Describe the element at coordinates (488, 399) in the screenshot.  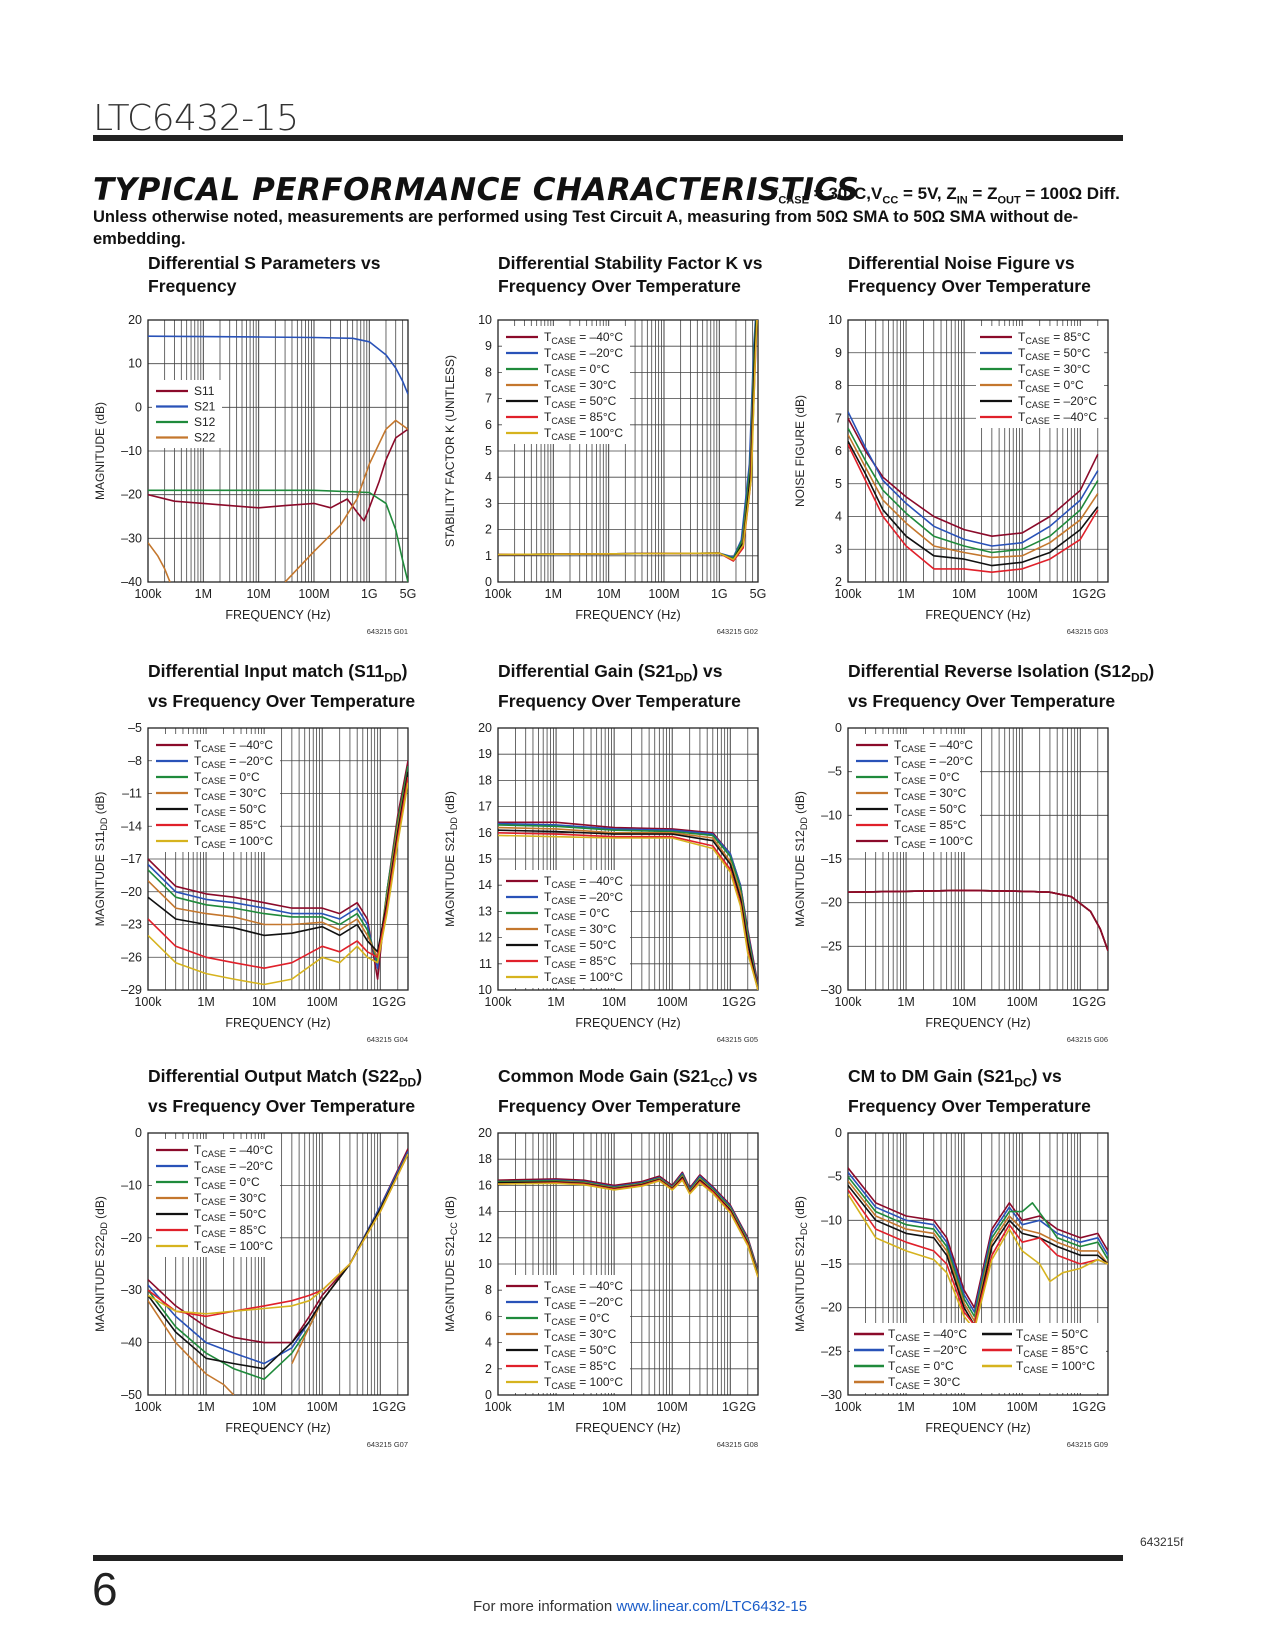
I see `y-tick-label: 7` at that location.